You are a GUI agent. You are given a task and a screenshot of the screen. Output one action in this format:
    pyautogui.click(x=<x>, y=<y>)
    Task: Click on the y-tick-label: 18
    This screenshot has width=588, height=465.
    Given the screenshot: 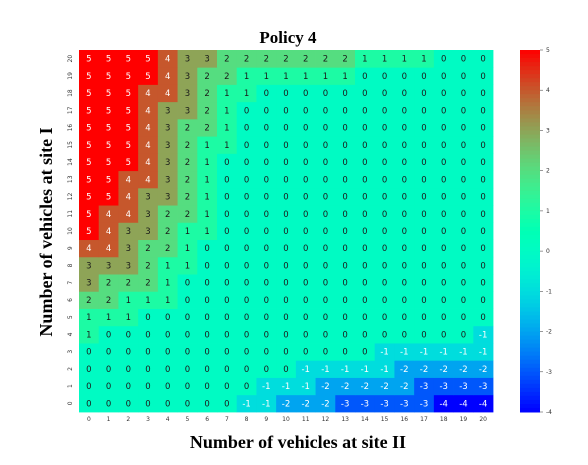 What is the action you would take?
    pyautogui.click(x=70, y=93)
    